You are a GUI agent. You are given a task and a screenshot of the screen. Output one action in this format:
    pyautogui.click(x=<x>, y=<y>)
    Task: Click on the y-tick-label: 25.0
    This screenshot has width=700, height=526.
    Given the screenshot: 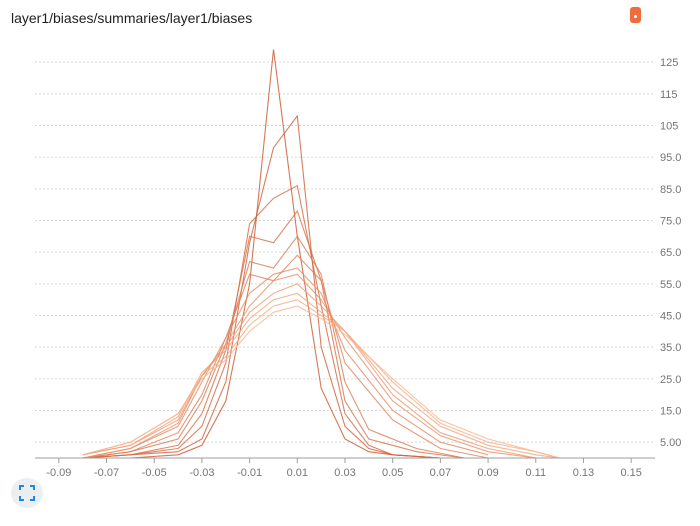 What is the action you would take?
    pyautogui.click(x=670, y=380)
    